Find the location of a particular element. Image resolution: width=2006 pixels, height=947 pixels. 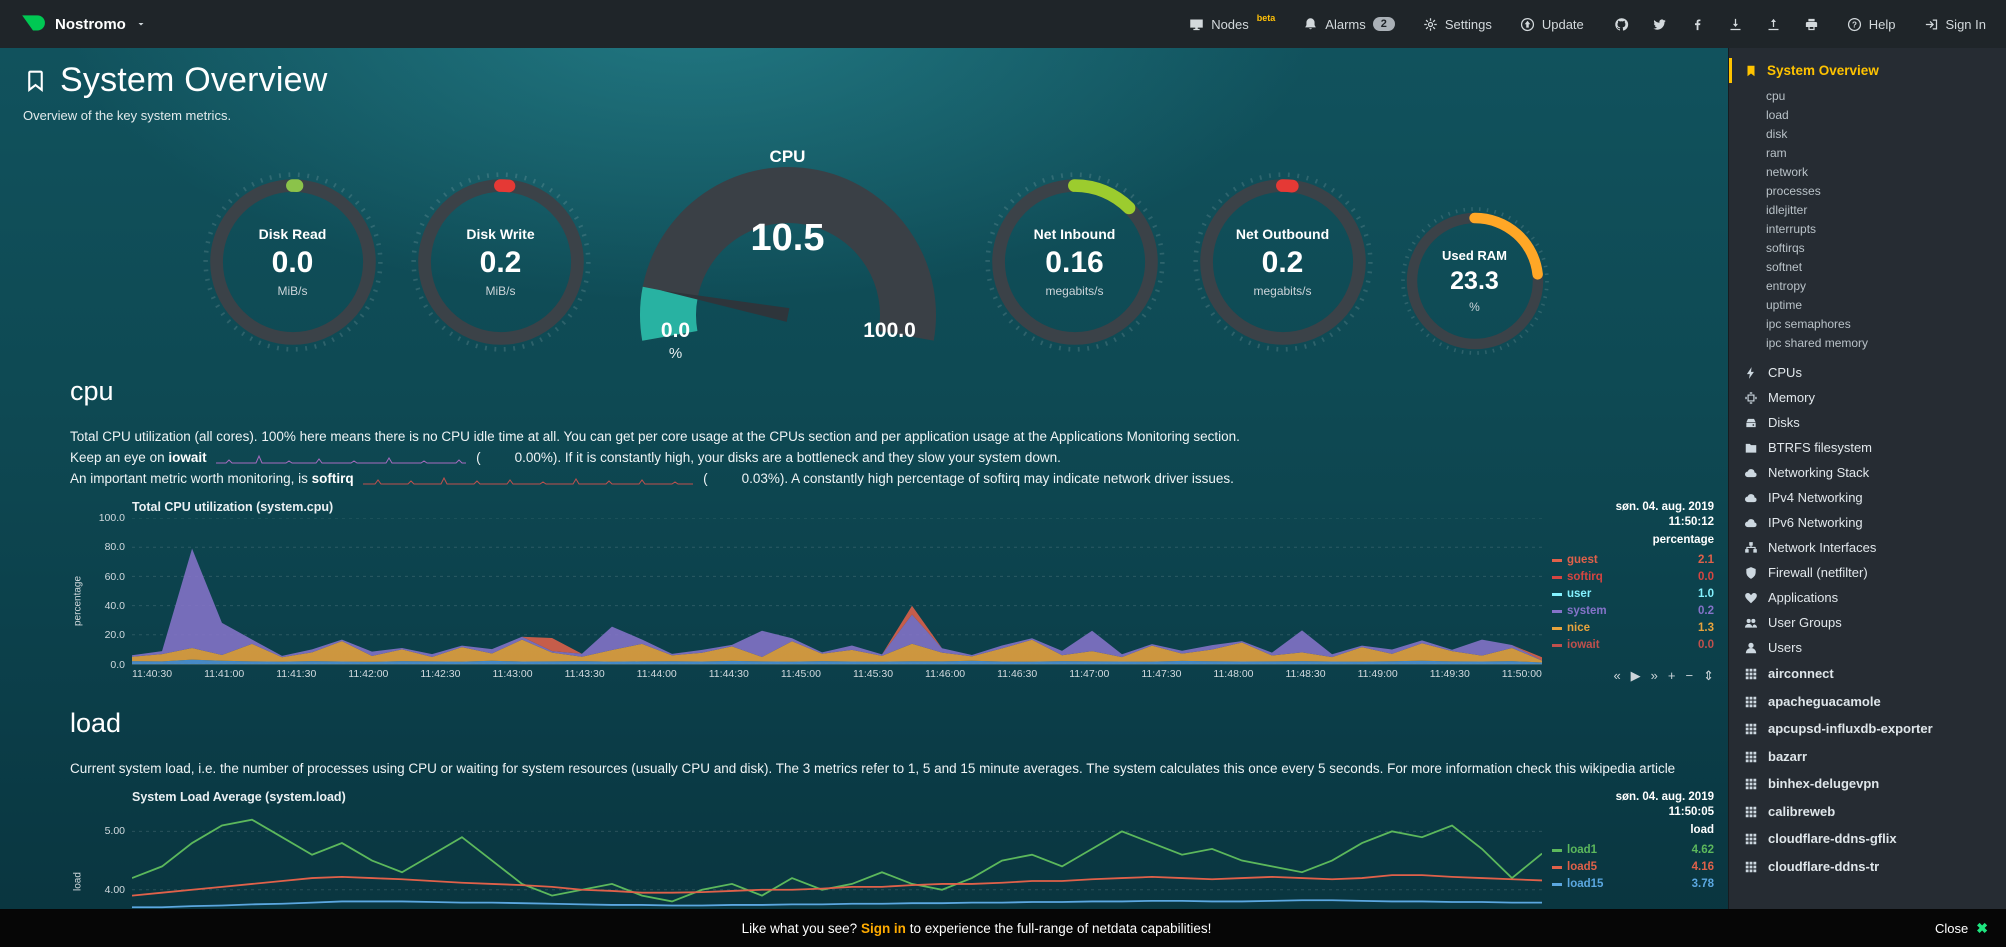

sidebar-section-item: BTRFS filesystem is located at coordinates (1867, 447).